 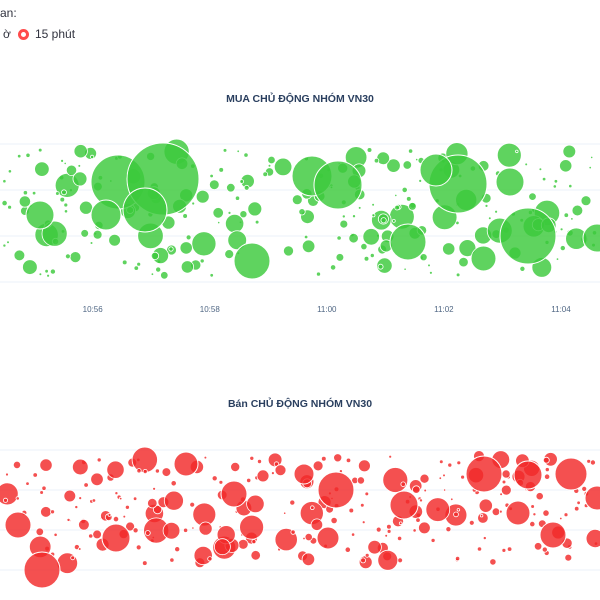 What do you see at coordinates (8, 13) in the screenshot?
I see `interval-label: an:` at bounding box center [8, 13].